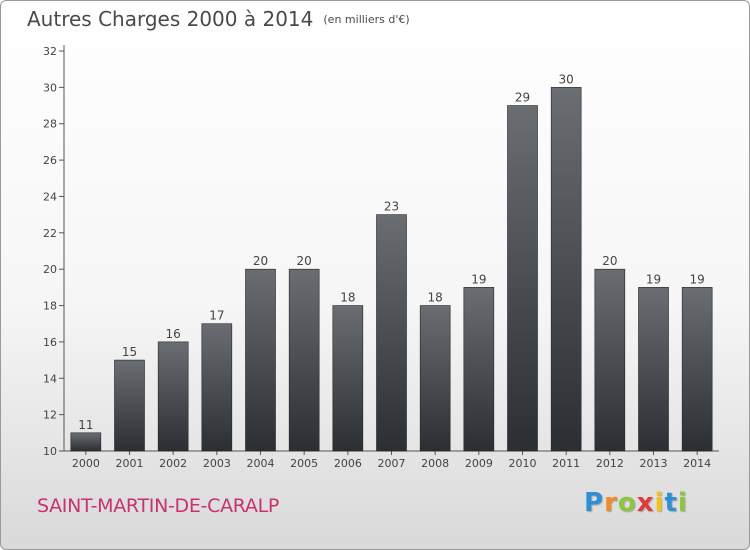 The width and height of the screenshot is (750, 550). Describe the element at coordinates (348, 378) in the screenshot. I see `bar-2006` at that location.